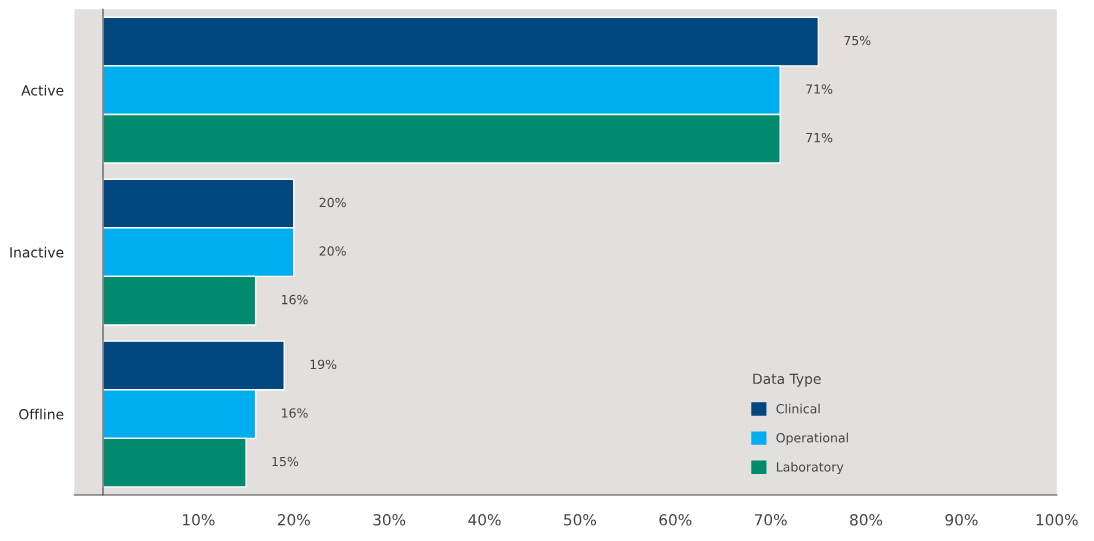 Image resolution: width=1094 pixels, height=541 pixels. What do you see at coordinates (580, 520) in the screenshot?
I see `x-tick-label: 50%` at bounding box center [580, 520].